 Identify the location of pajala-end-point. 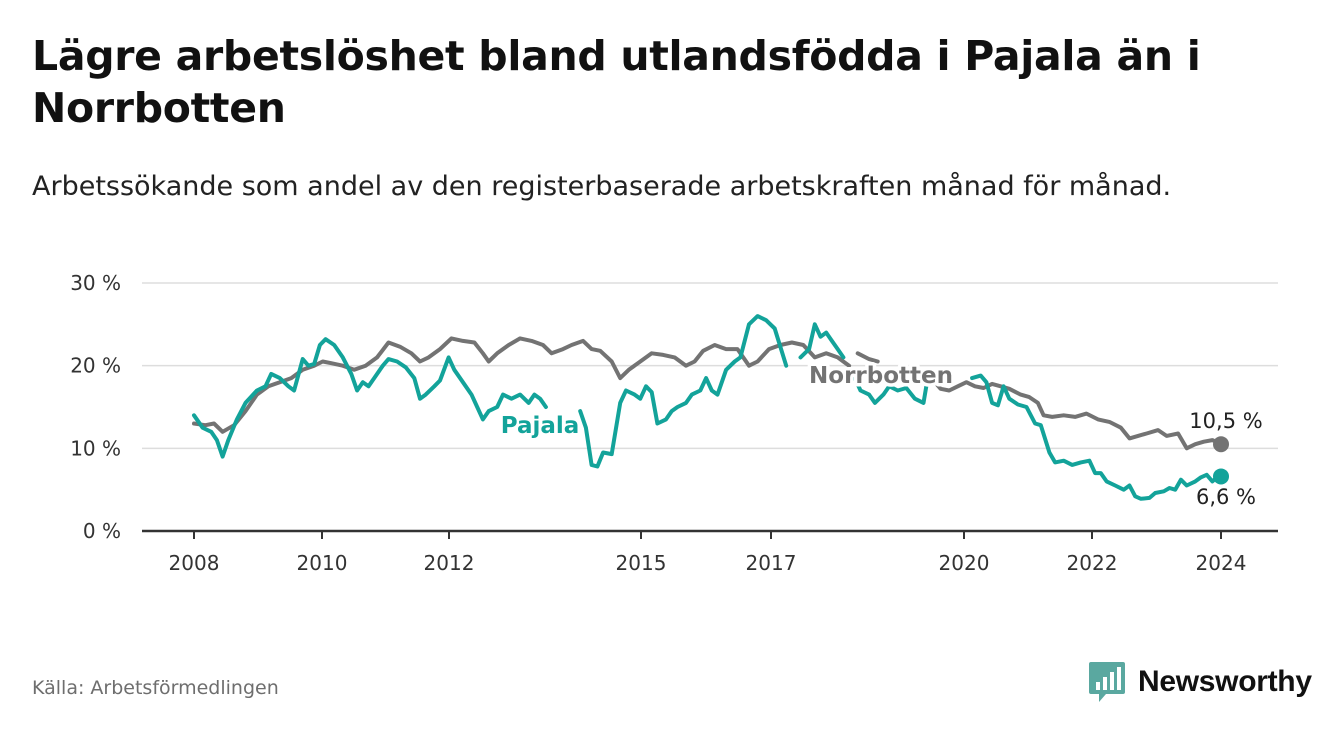
(1221, 476).